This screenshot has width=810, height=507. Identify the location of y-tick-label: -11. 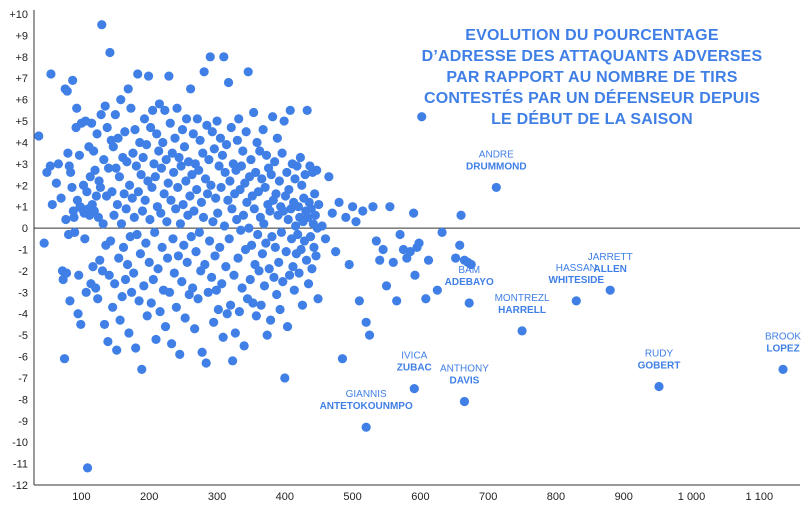
(20, 465).